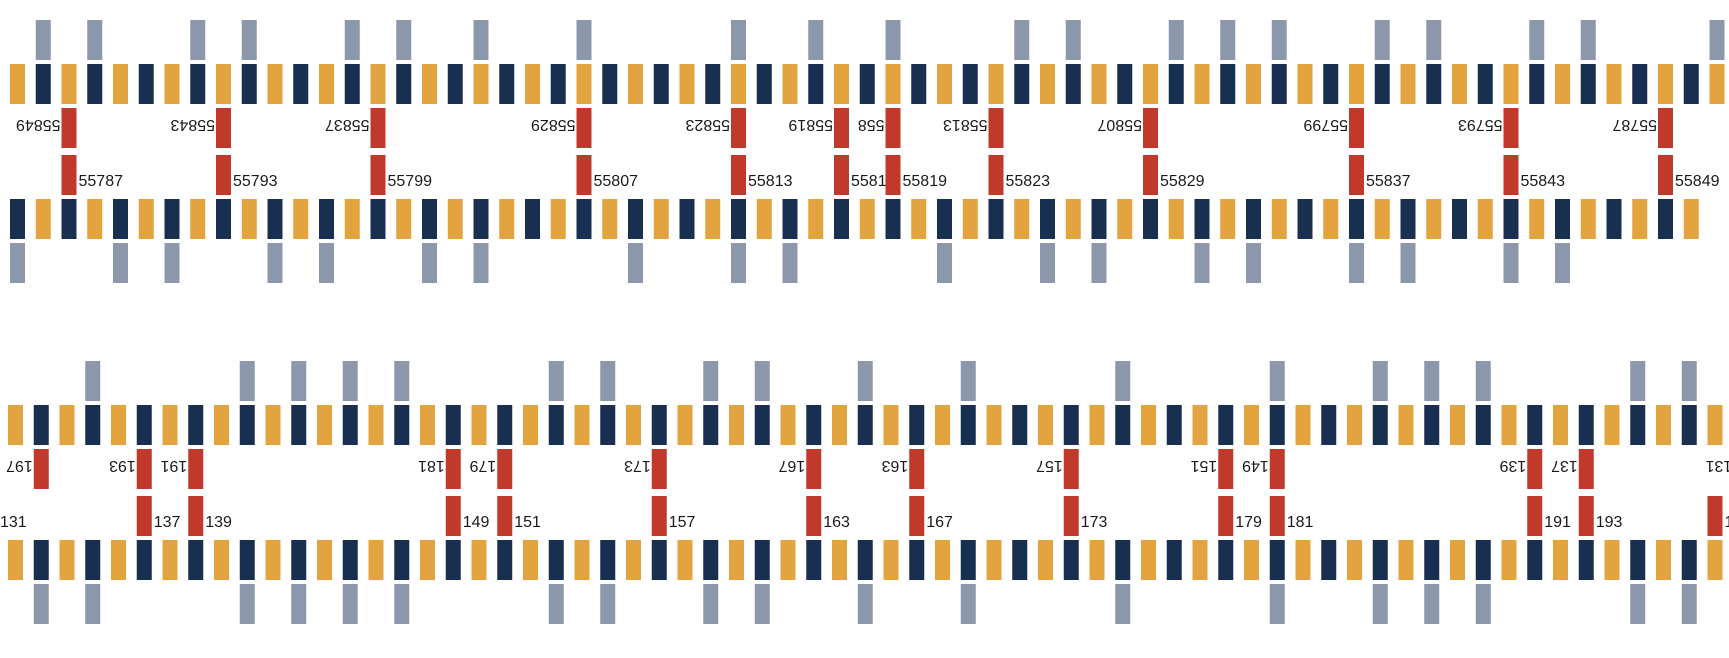 The height and width of the screenshot is (658, 1729). What do you see at coordinates (939, 522) in the screenshot?
I see `lower-red-label: 167` at bounding box center [939, 522].